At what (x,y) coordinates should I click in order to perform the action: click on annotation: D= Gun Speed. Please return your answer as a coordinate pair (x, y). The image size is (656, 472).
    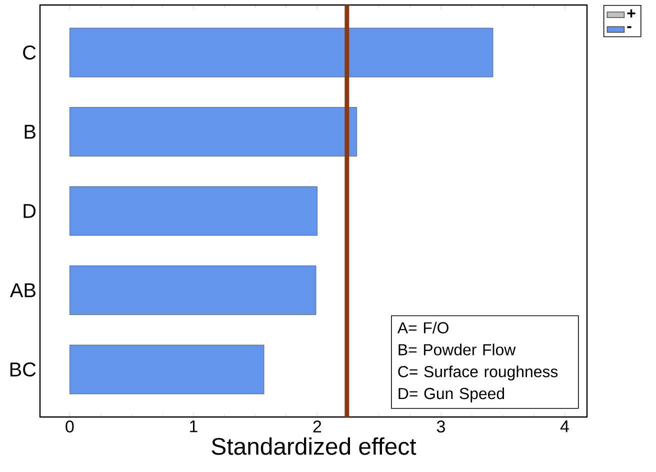
    Looking at the image, I should click on (451, 395).